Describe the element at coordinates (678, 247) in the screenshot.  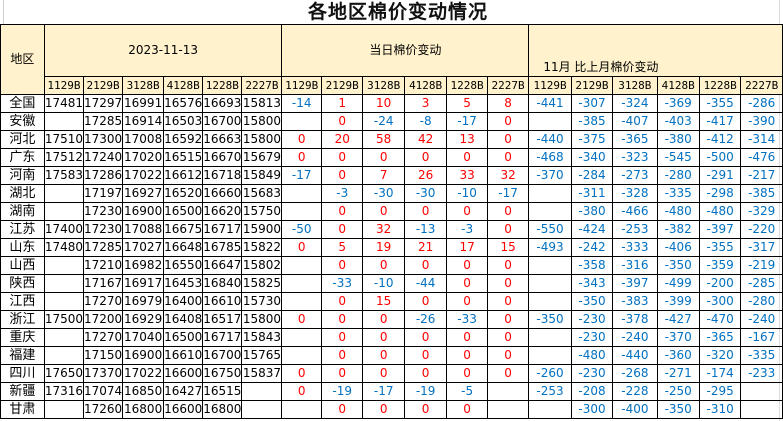
I see `monthly-cell: -406` at that location.